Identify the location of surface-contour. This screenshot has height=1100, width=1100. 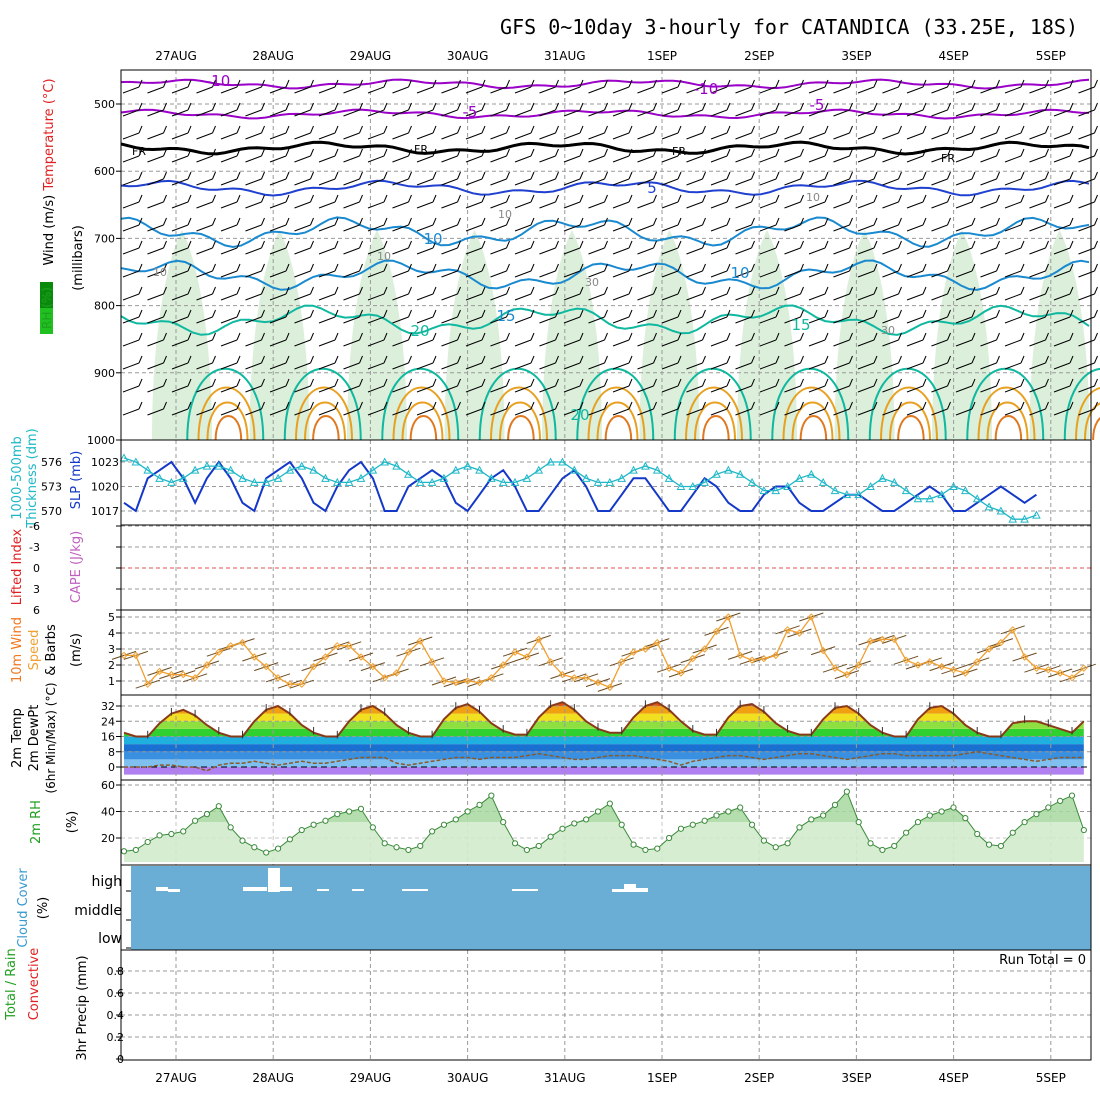
(1092, 421).